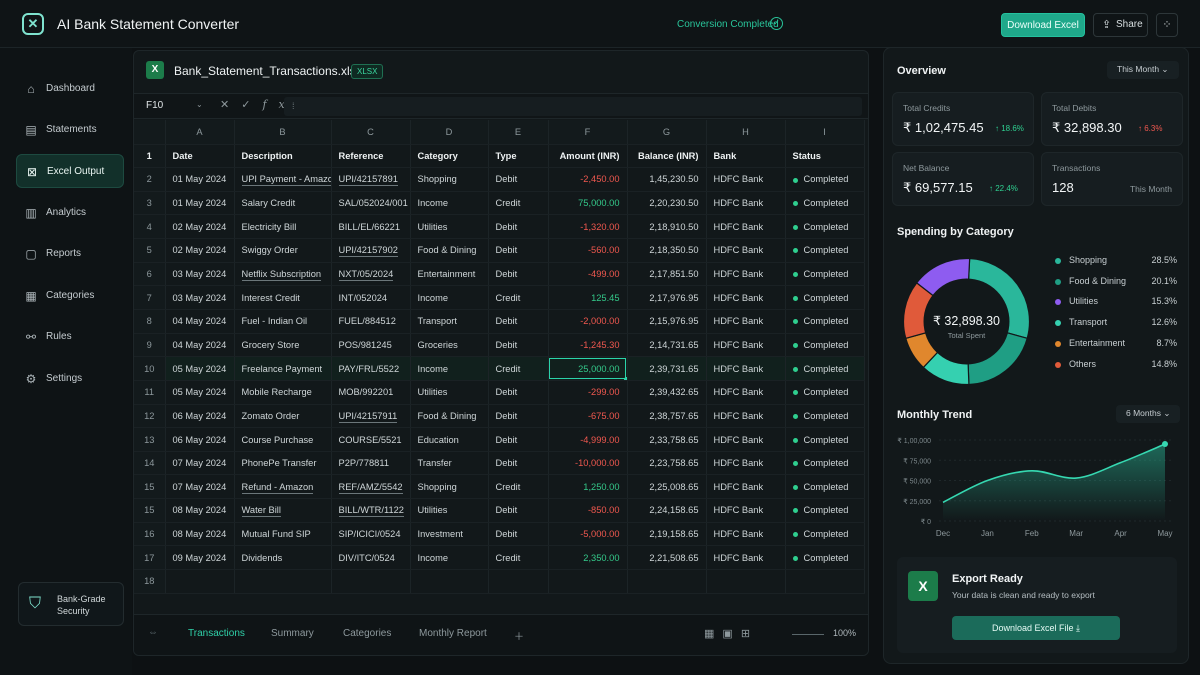 The height and width of the screenshot is (675, 1200). Describe the element at coordinates (1148, 414) in the screenshot. I see `trend-period-select: 6 Months ⌄` at that location.